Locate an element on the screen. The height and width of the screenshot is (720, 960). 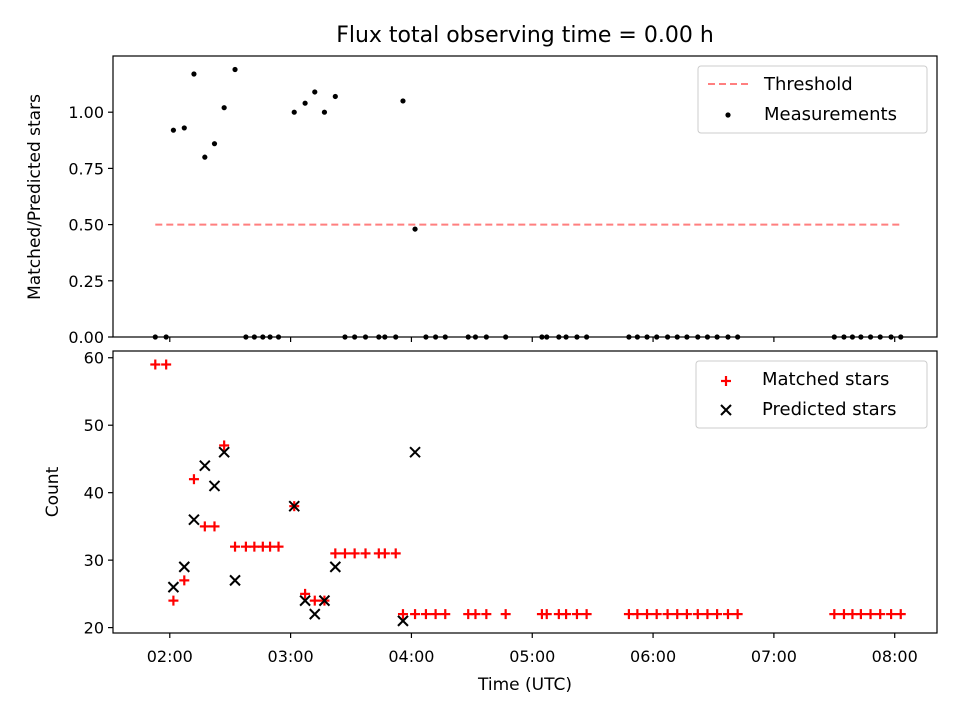
x-tick-label: 02:00 is located at coordinates (170, 656).